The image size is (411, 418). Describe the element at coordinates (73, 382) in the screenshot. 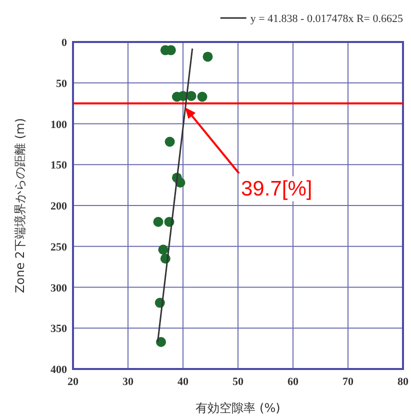

I see `x-tick-label: 20` at that location.